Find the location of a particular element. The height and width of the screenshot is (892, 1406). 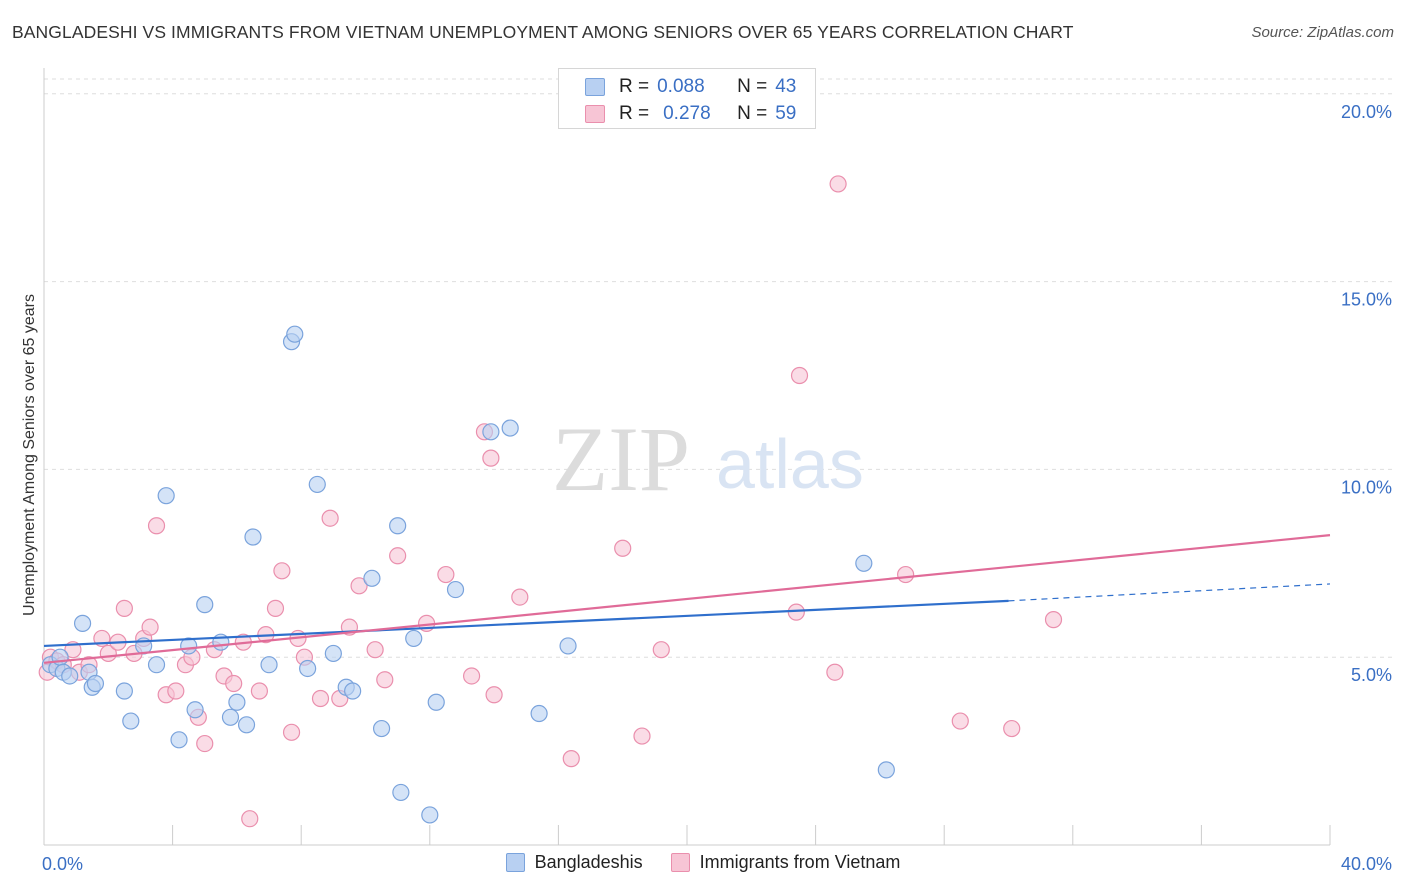

trend-layer is located at coordinates (687, 599).